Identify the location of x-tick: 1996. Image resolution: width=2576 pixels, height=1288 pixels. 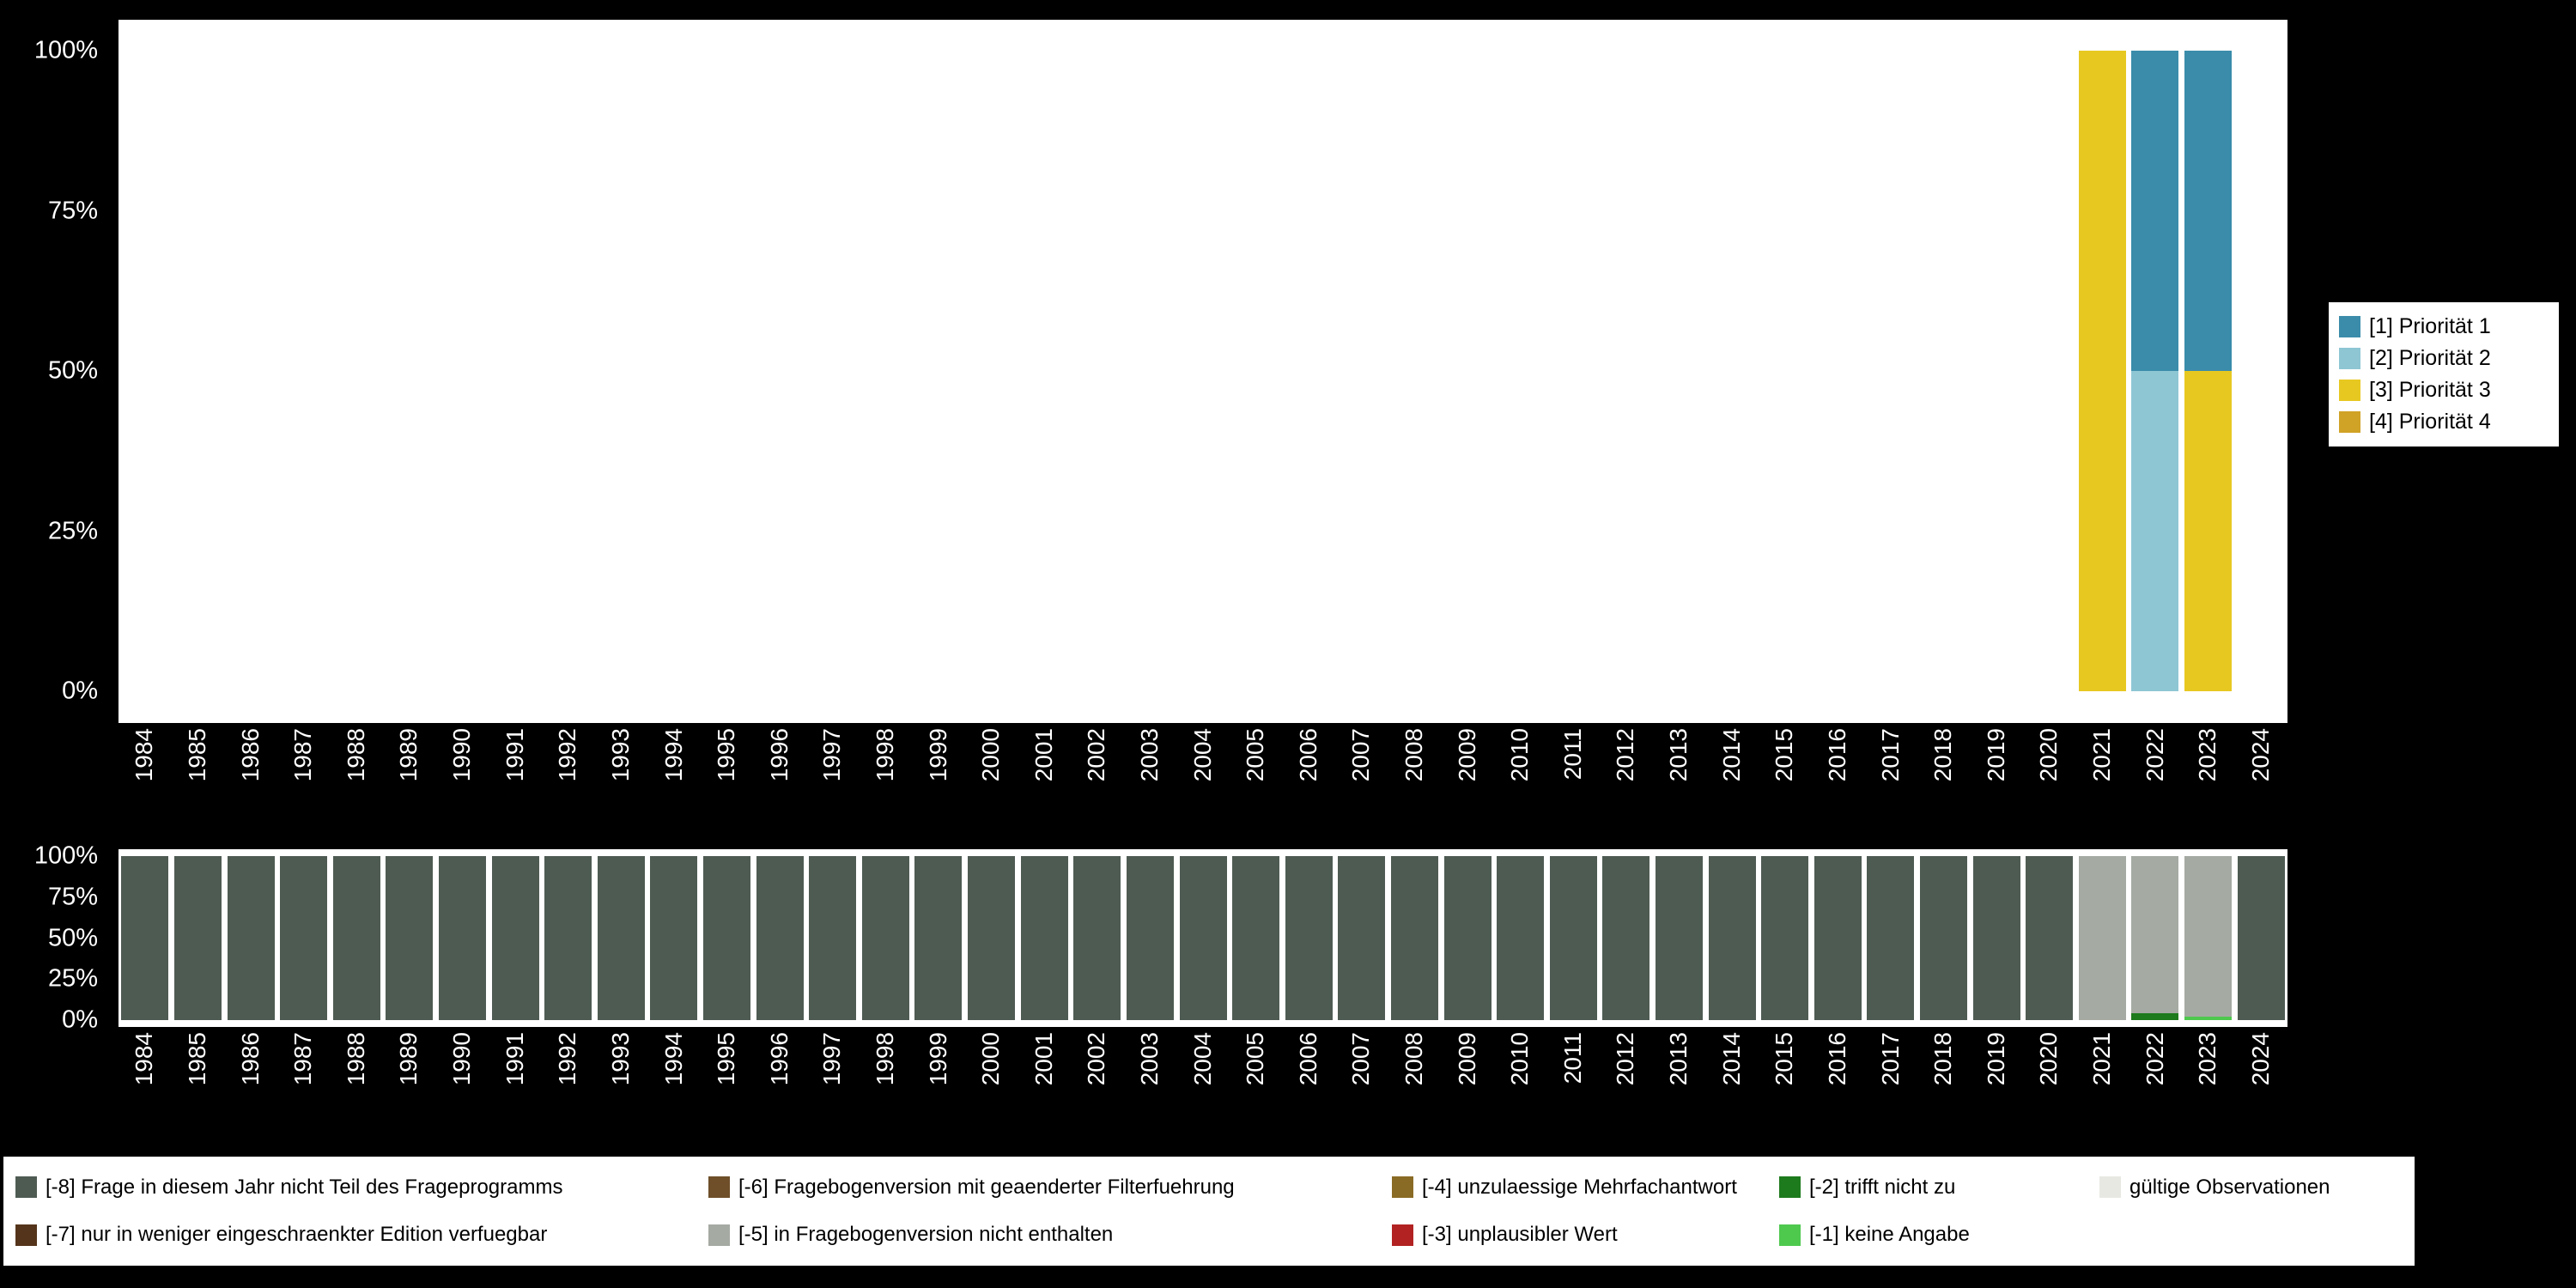
(779, 1081).